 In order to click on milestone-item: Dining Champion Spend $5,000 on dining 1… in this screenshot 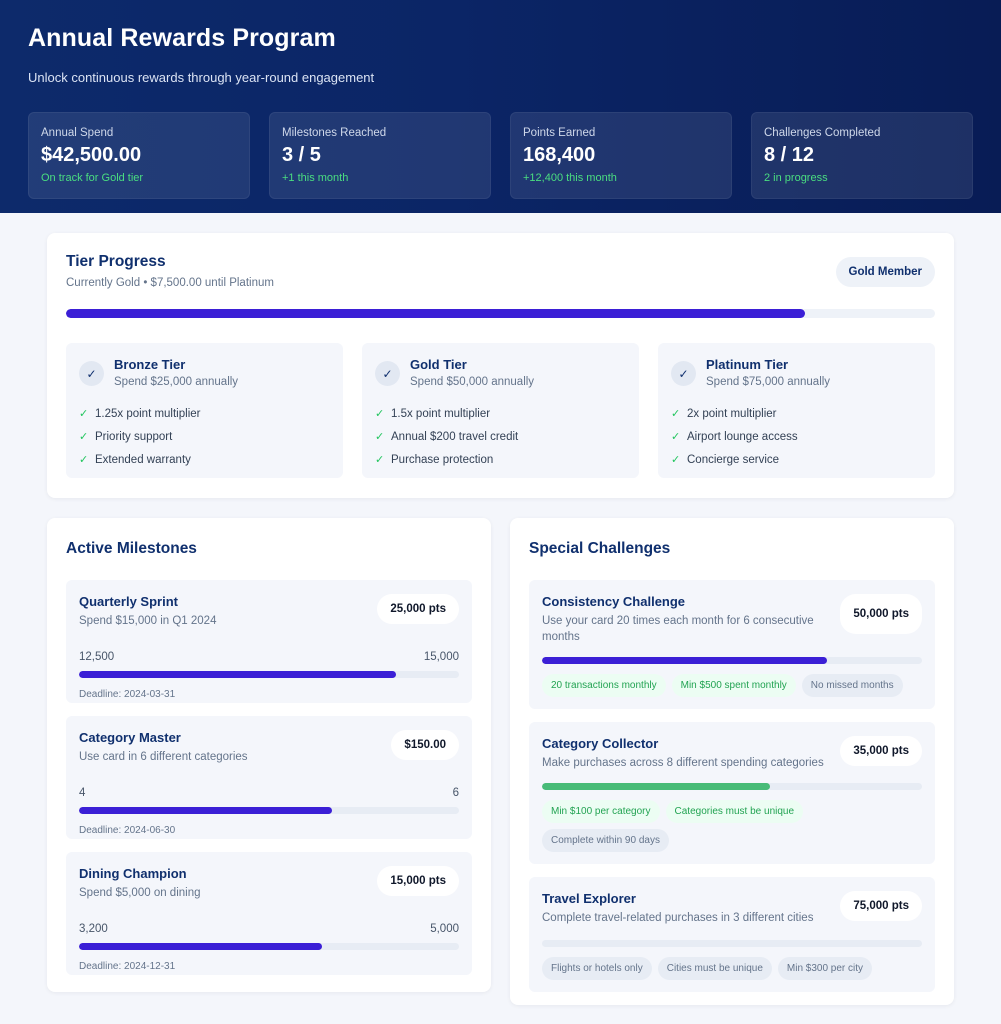, I will do `click(269, 913)`.